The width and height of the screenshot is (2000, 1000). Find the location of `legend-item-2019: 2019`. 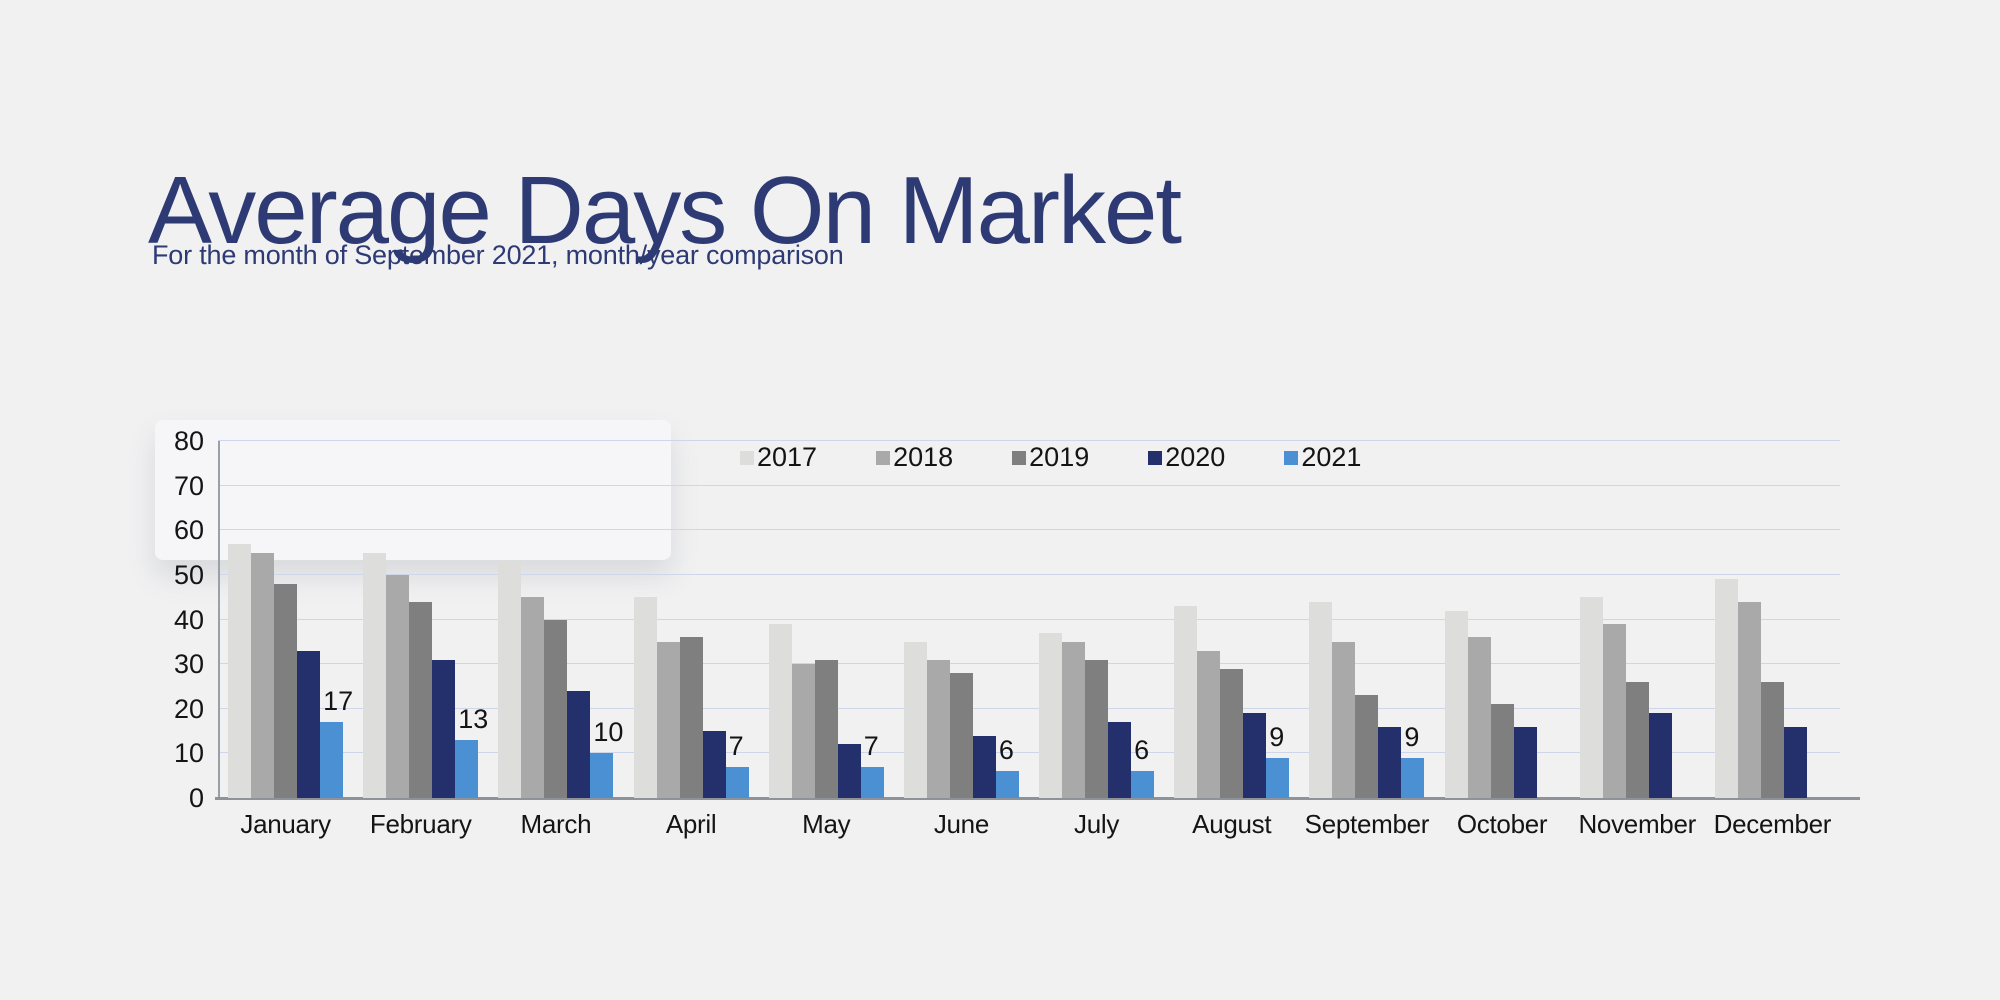

legend-item-2019: 2019 is located at coordinates (1050, 457).